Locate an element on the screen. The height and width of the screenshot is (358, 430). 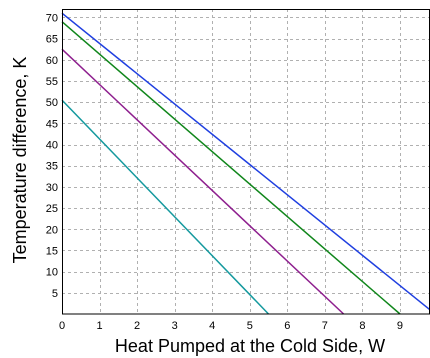
x-tick-label: 5 is located at coordinates (250, 326).